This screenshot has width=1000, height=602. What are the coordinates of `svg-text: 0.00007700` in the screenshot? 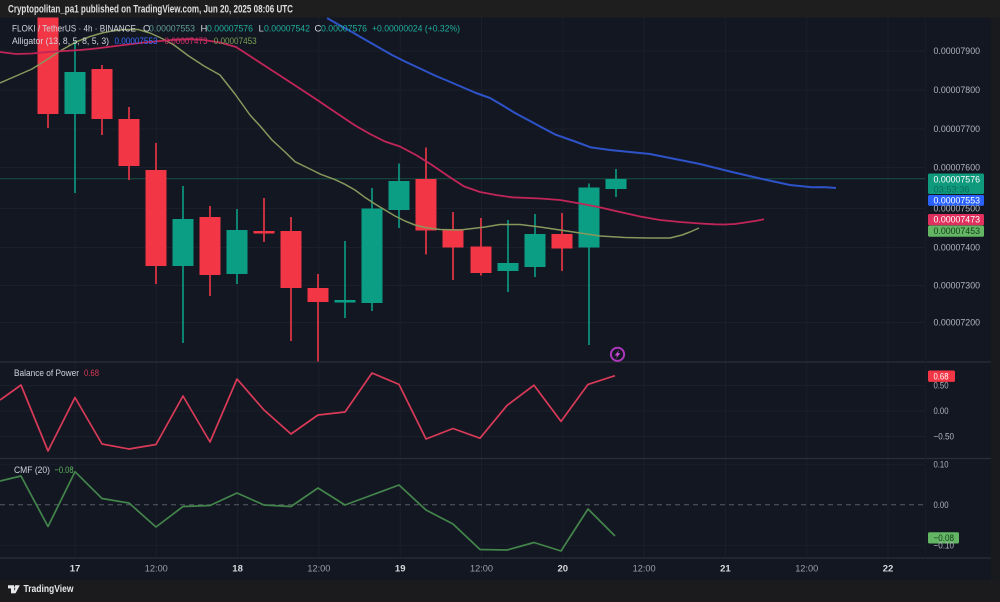 It's located at (957, 129).